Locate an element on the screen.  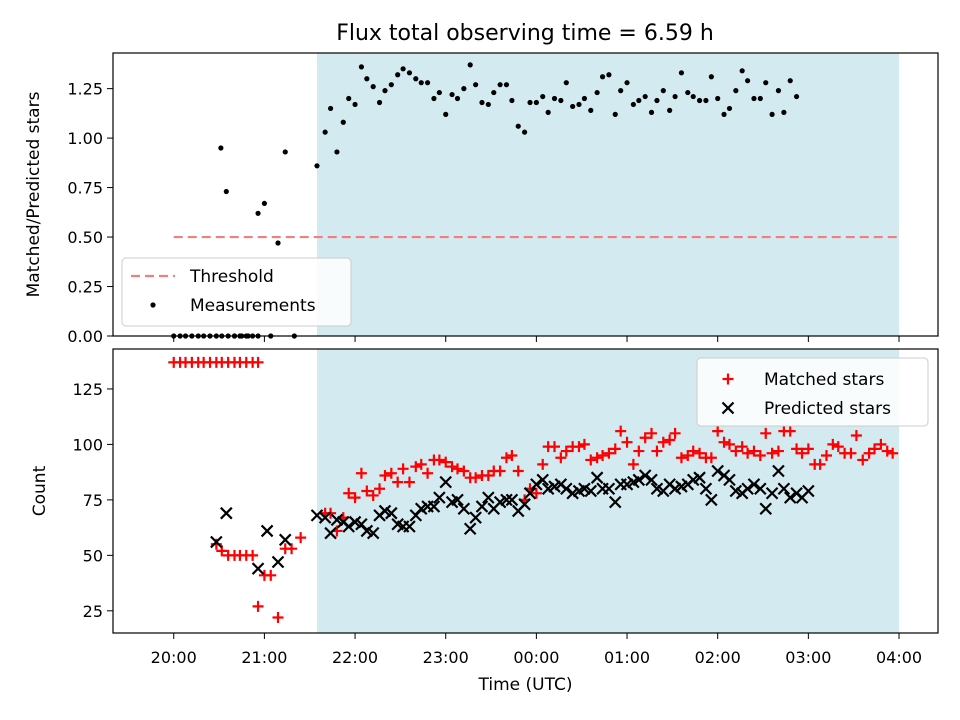
y-tick-label: 1.00 is located at coordinates (85, 138).